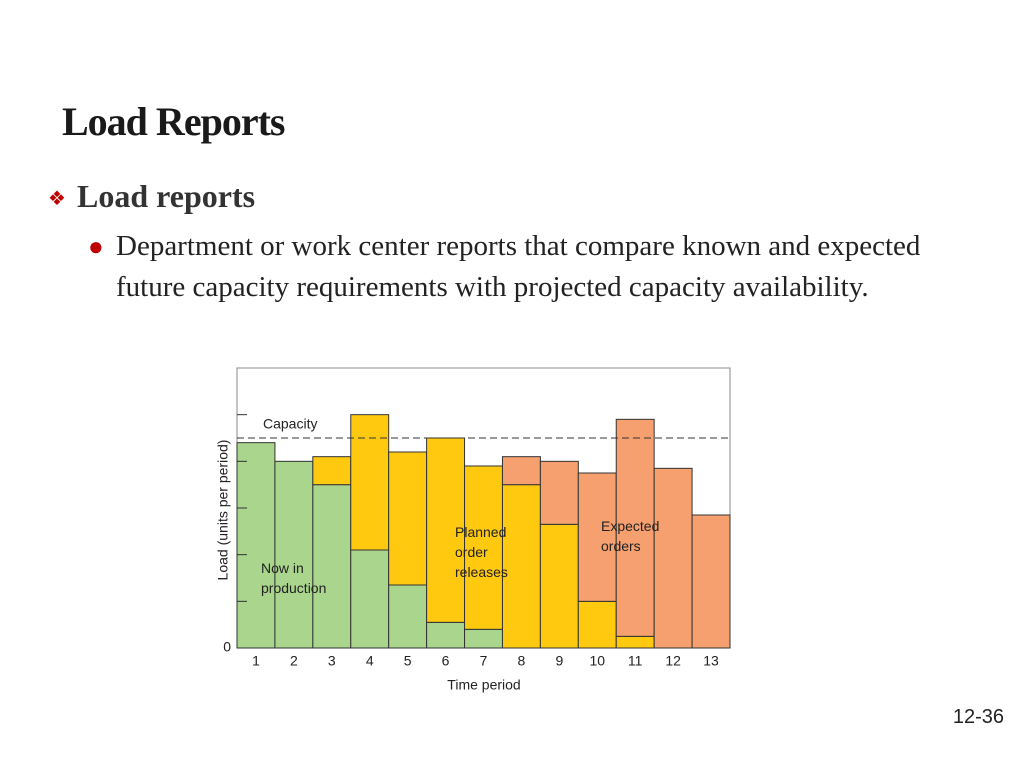 Image resolution: width=1024 pixels, height=768 pixels. Describe the element at coordinates (294, 578) in the screenshot. I see `series-label: Now in production` at that location.